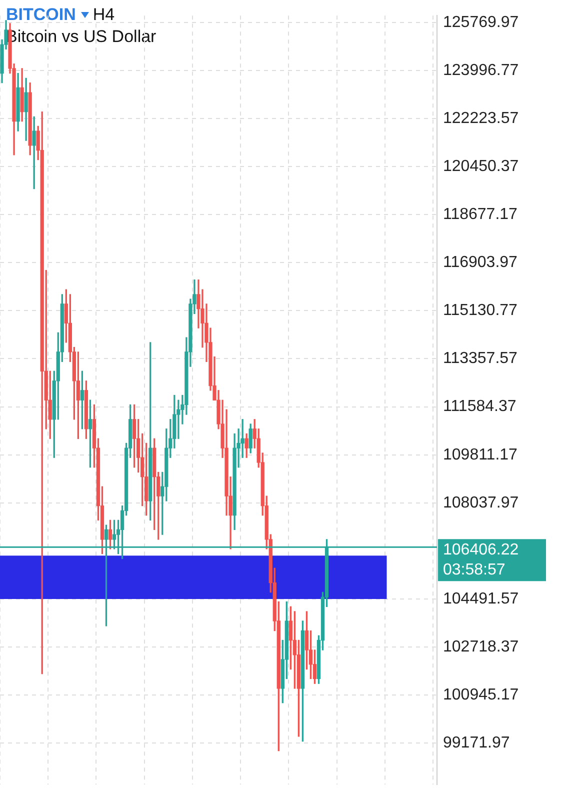  What do you see at coordinates (480, 214) in the screenshot?
I see `y-tick-label: 118677.17` at bounding box center [480, 214].